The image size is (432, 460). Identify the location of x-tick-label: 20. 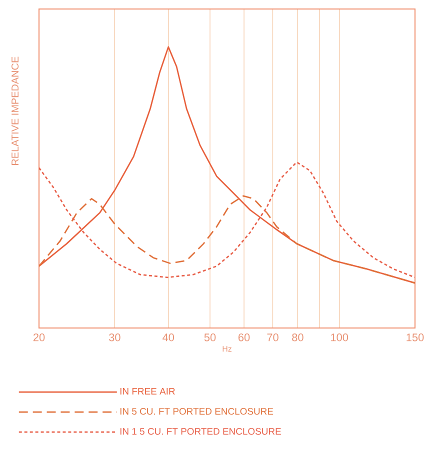
(39, 338).